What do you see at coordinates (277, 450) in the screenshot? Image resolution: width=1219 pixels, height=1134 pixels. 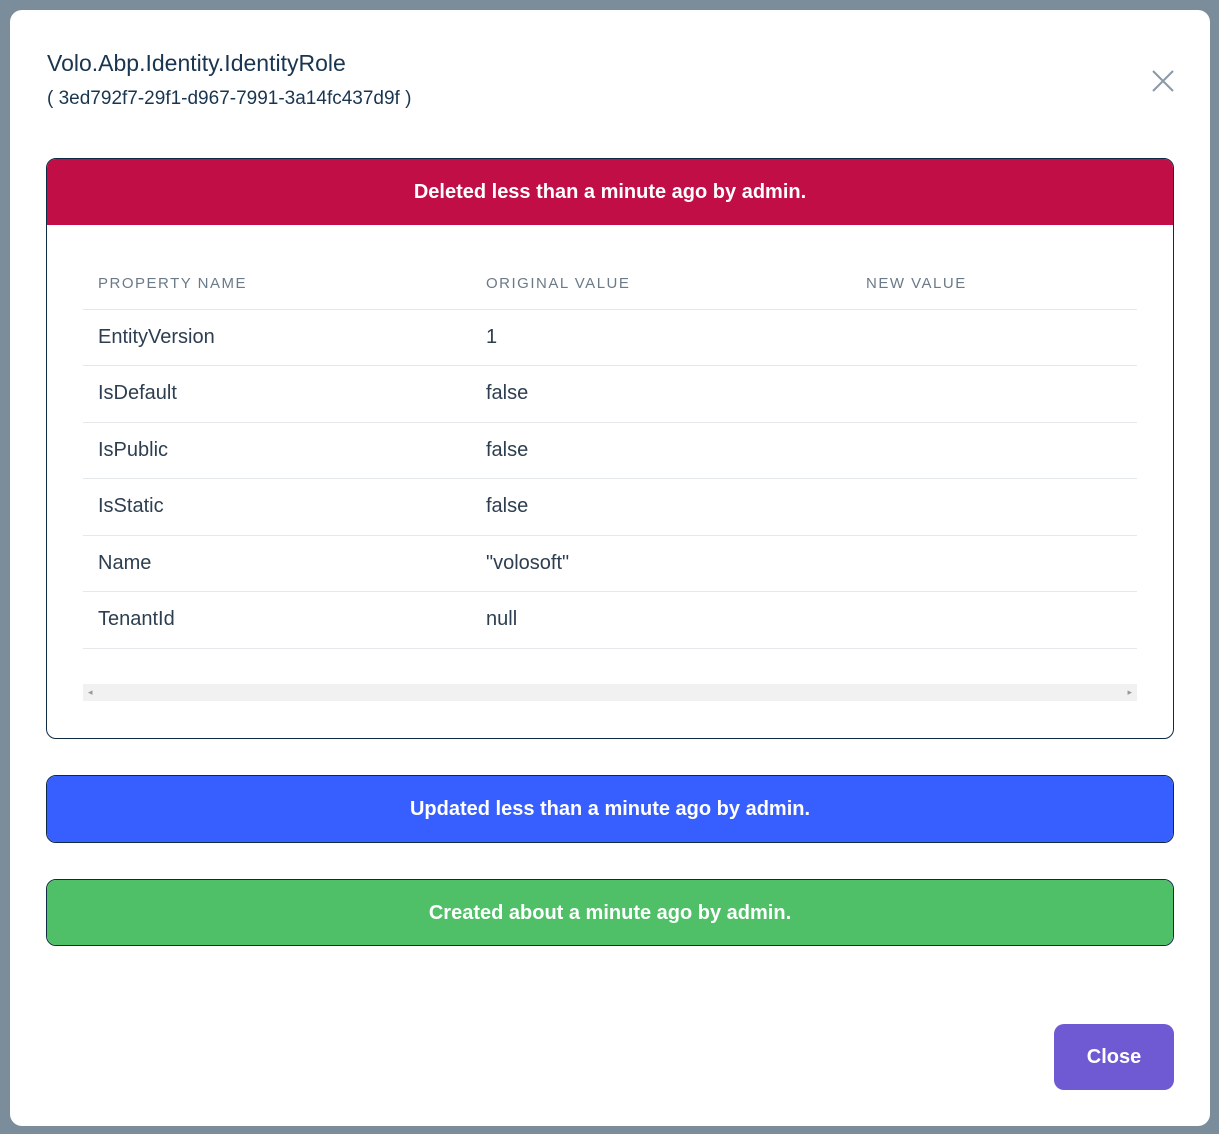 I see `property-name: IsPublic` at bounding box center [277, 450].